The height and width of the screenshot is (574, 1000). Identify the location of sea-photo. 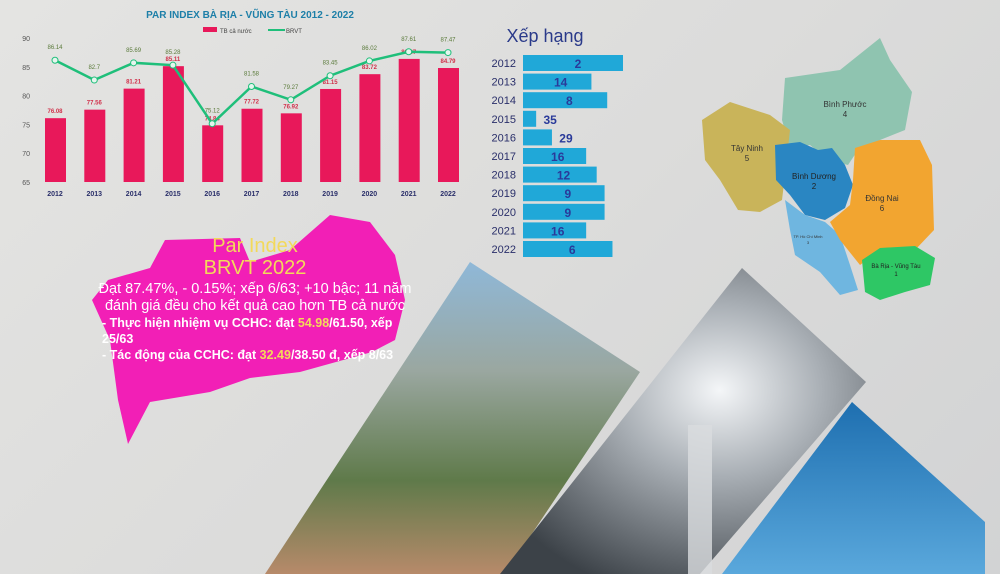
(853, 488).